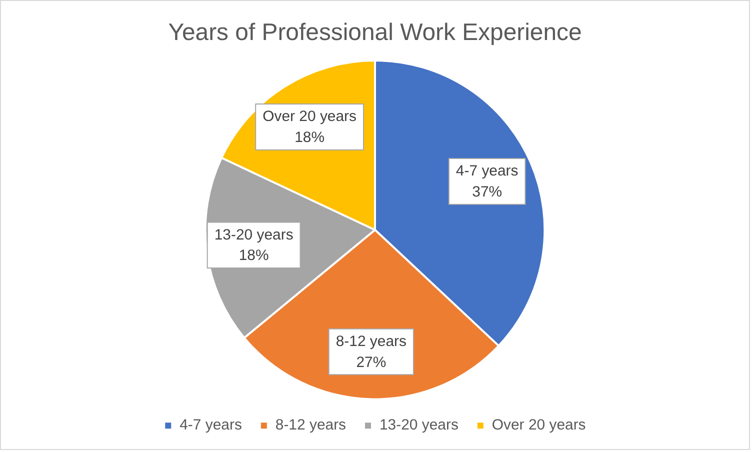 This screenshot has width=752, height=452. Describe the element at coordinates (254, 235) in the screenshot. I see `slice-label: 13-20 years` at that location.